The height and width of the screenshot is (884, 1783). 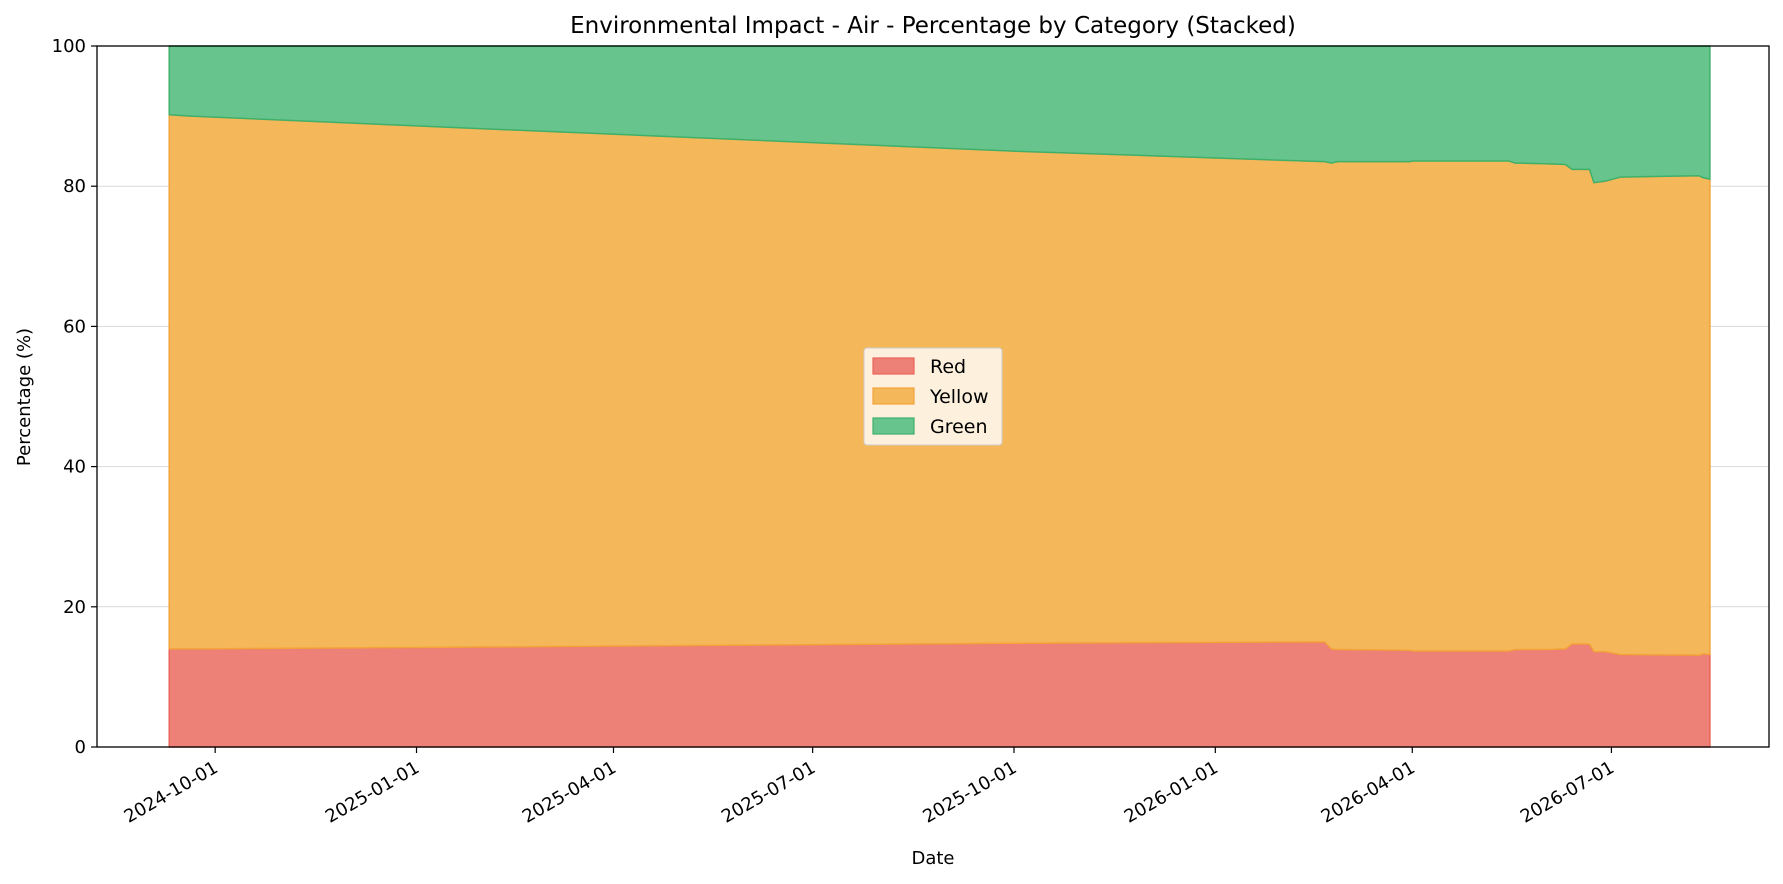 What do you see at coordinates (69, 46) in the screenshot?
I see `y-tick-label: 100` at bounding box center [69, 46].